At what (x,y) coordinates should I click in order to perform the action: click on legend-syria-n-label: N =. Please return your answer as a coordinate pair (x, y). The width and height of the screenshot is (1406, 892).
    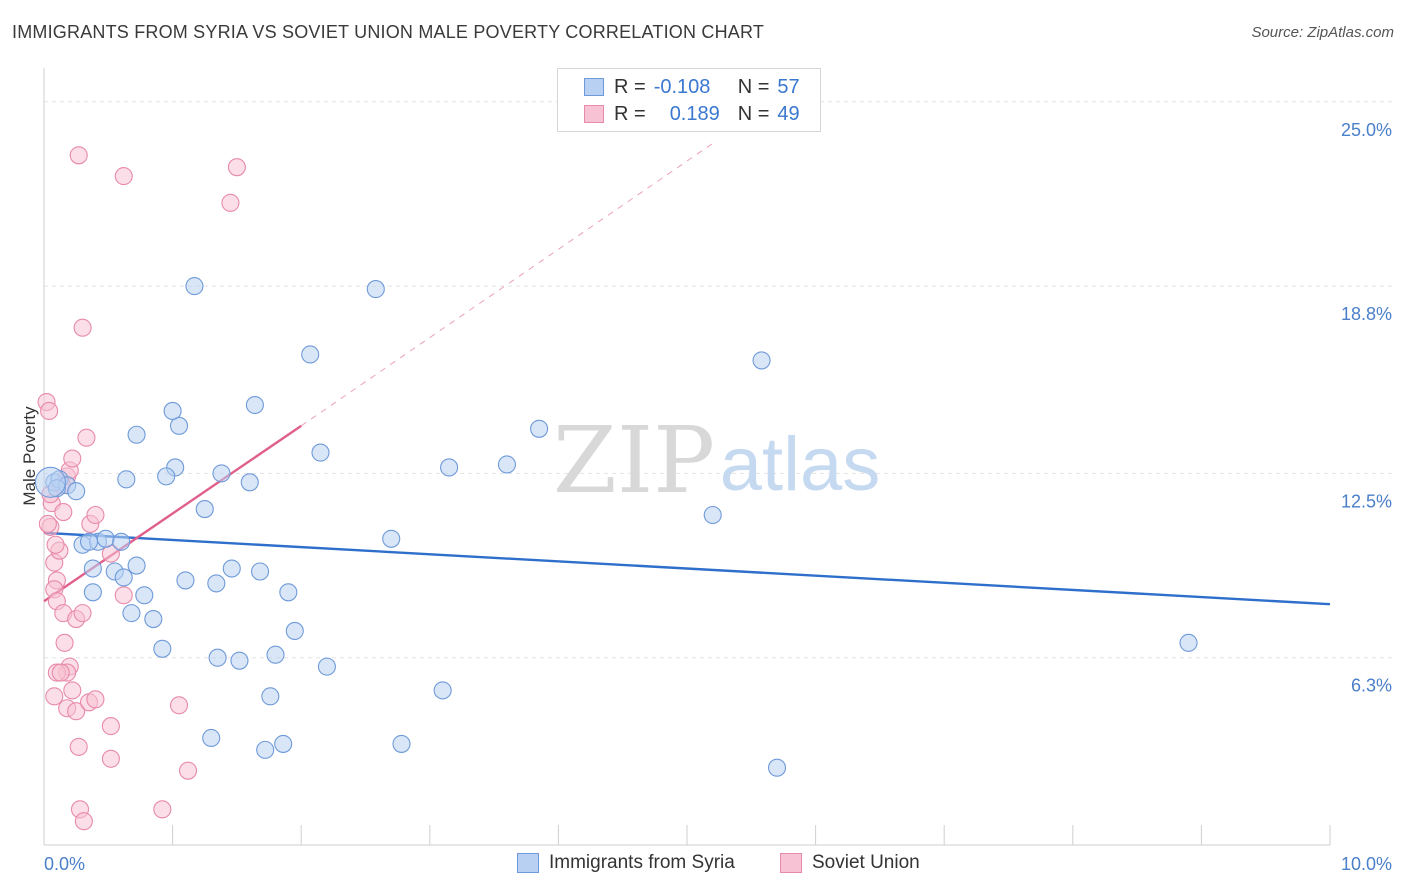
    Looking at the image, I should click on (753, 86).